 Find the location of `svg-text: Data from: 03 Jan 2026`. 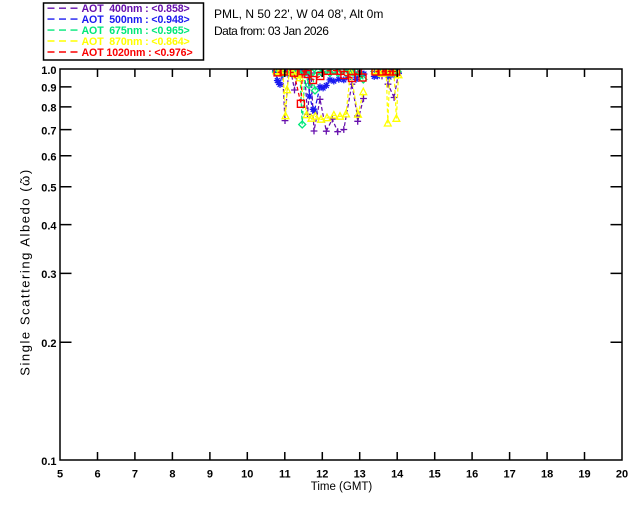

svg-text: Data from: 03 Jan 2026 is located at coordinates (271, 31).